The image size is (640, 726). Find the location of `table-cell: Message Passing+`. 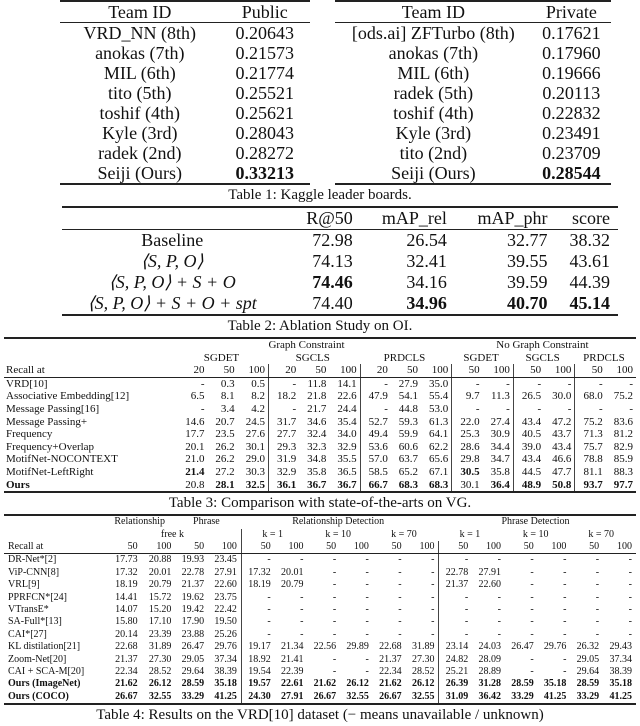

table-cell: Message Passing+ is located at coordinates (47, 421).